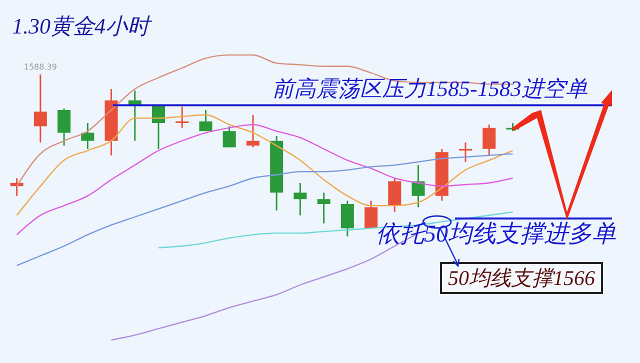 The width and height of the screenshot is (640, 363). I want to click on annotation: 1588.39, so click(40, 67).